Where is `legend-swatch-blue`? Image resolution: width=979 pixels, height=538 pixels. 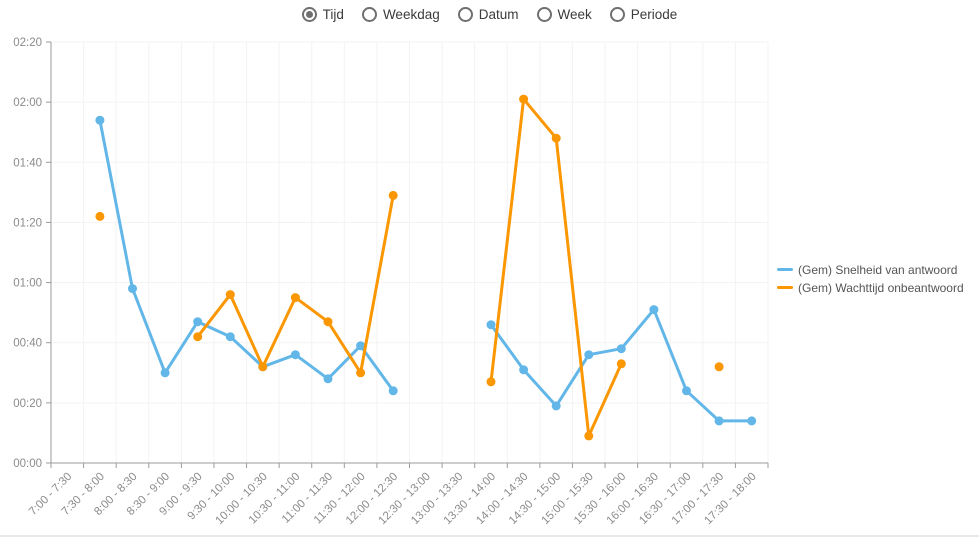
legend-swatch-blue is located at coordinates (785, 269).